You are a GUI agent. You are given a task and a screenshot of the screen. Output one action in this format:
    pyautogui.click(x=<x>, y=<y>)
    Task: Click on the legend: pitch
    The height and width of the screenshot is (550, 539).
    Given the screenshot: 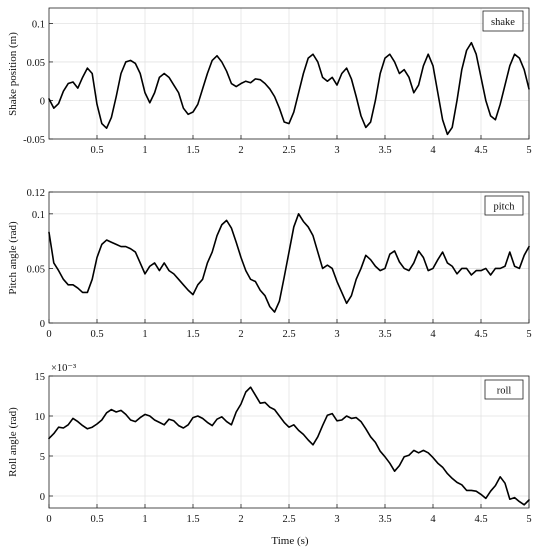 What is the action you would take?
    pyautogui.click(x=504, y=205)
    